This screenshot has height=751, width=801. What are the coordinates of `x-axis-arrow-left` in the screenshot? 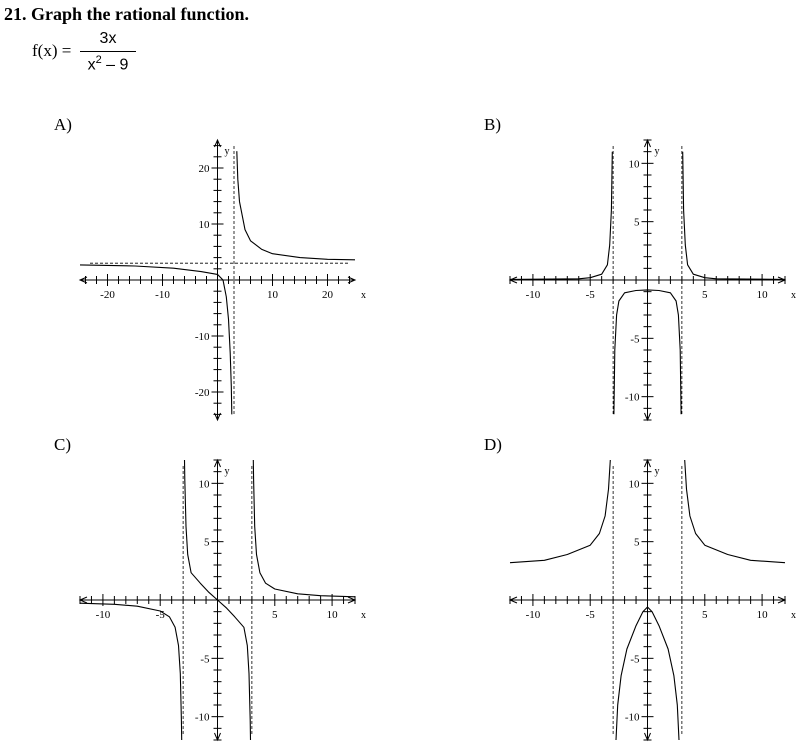 It's located at (83, 280).